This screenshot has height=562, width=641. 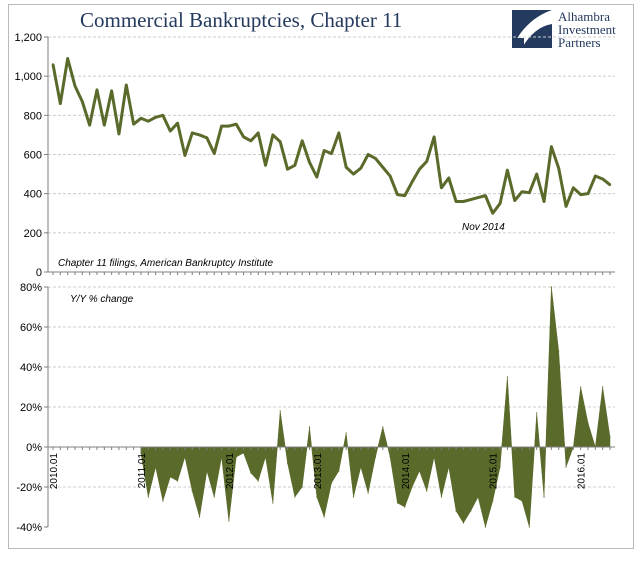 What do you see at coordinates (31, 408) in the screenshot?
I see `bottom-y-tick-label: 20%` at bounding box center [31, 408].